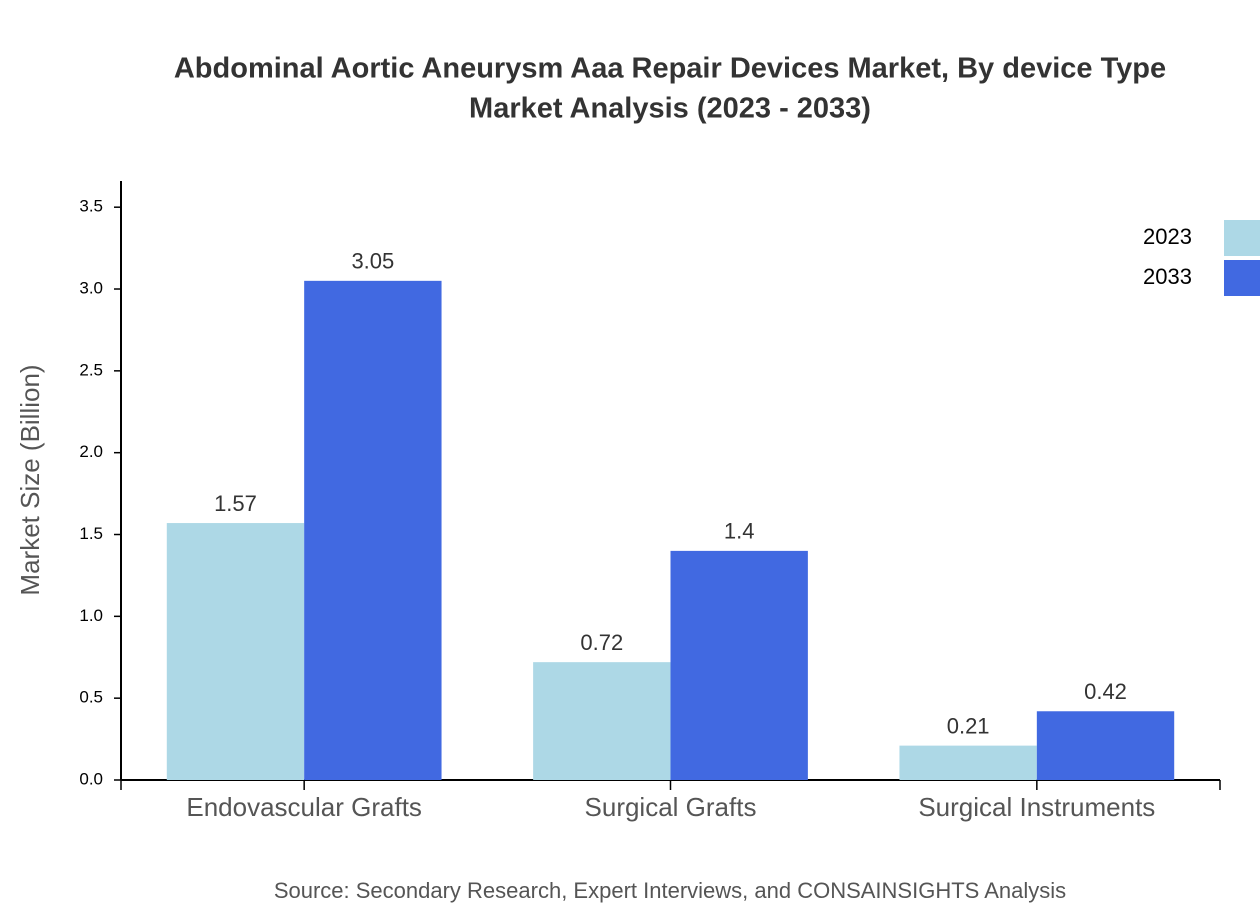 Image resolution: width=1260 pixels, height=920 pixels. I want to click on chart-title: Market Analysis (2023 - 2033), so click(670, 109).